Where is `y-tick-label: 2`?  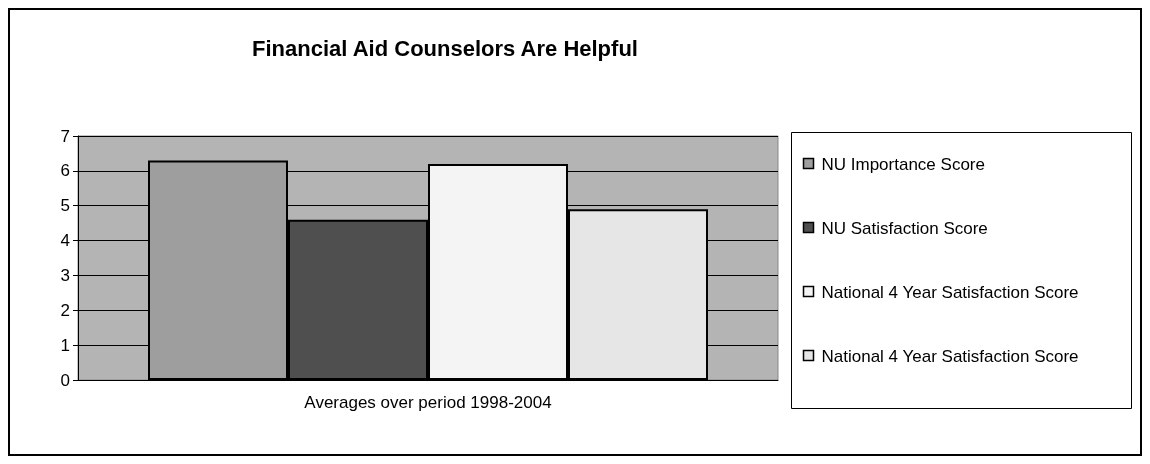 y-tick-label: 2 is located at coordinates (65, 310).